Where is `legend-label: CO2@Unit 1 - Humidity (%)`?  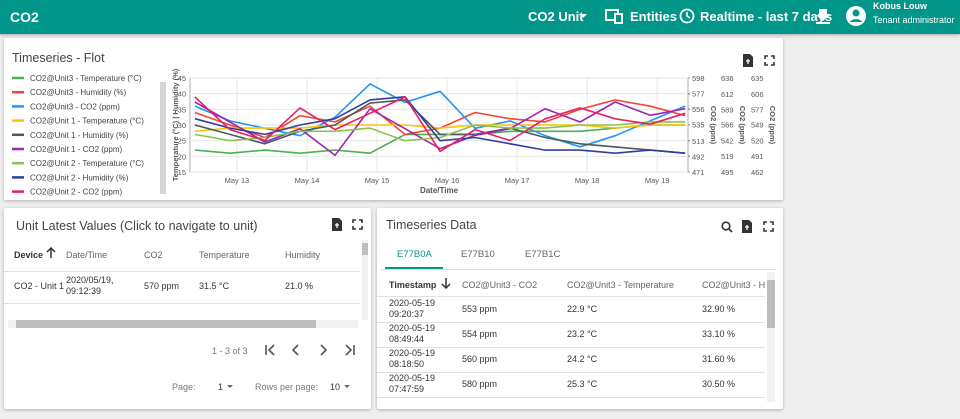
legend-label: CO2@Unit 1 - Humidity (%) is located at coordinates (79, 135).